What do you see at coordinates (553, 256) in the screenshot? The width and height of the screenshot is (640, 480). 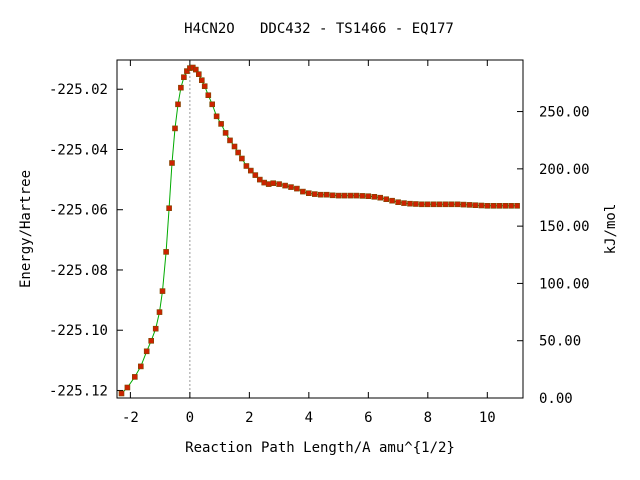 I see `y2-axis-ticks: 250.00 200.00 150.00 100.00 50.00 0.00` at bounding box center [553, 256].